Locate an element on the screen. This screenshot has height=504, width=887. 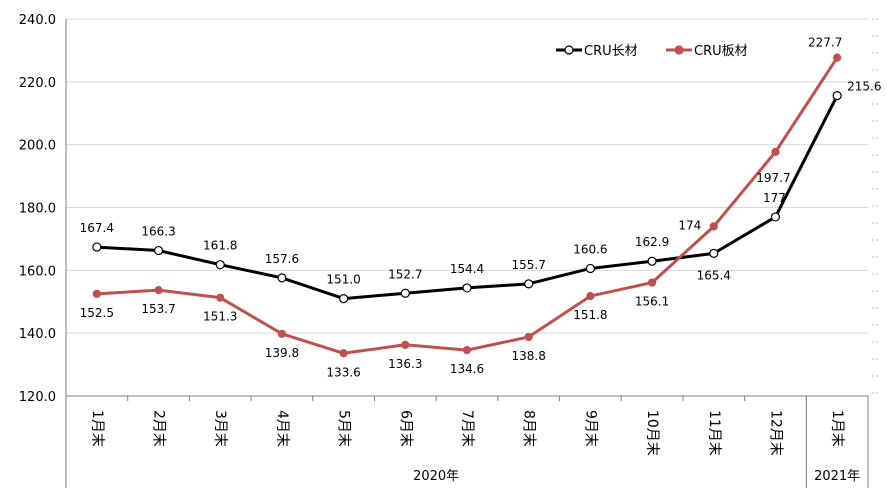
data-label: 155.7 is located at coordinates (529, 265).